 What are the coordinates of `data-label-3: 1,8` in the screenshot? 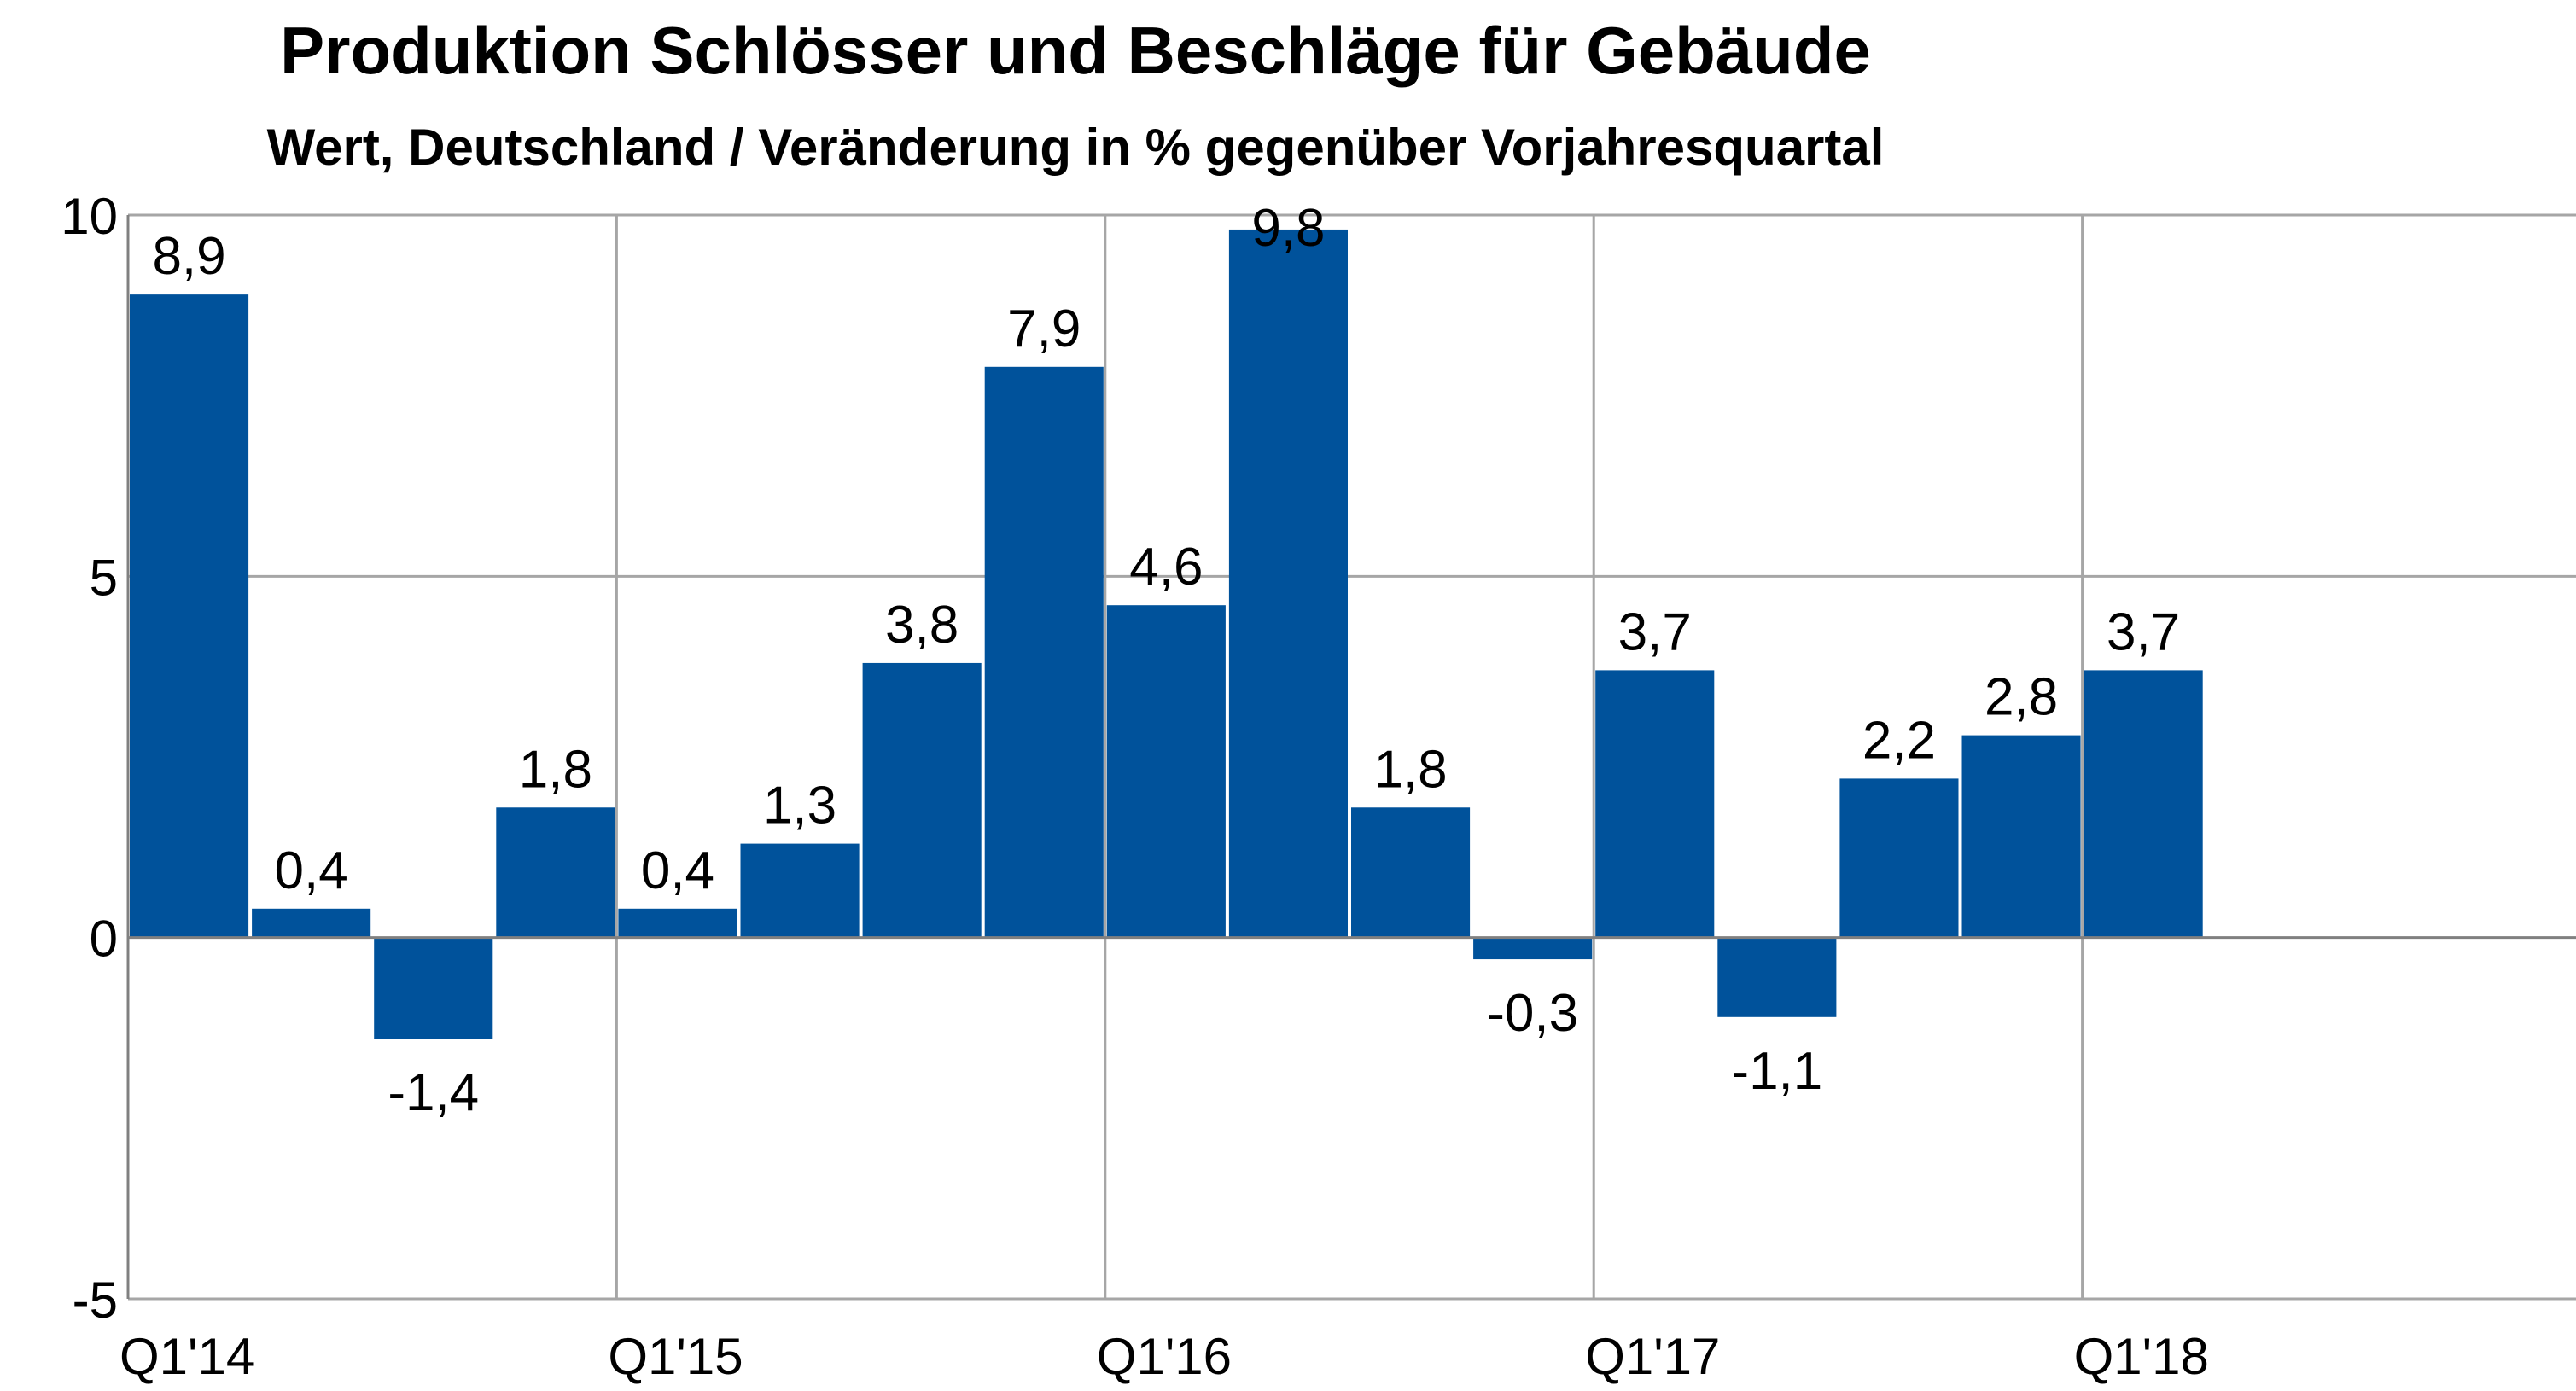 It's located at (555, 769).